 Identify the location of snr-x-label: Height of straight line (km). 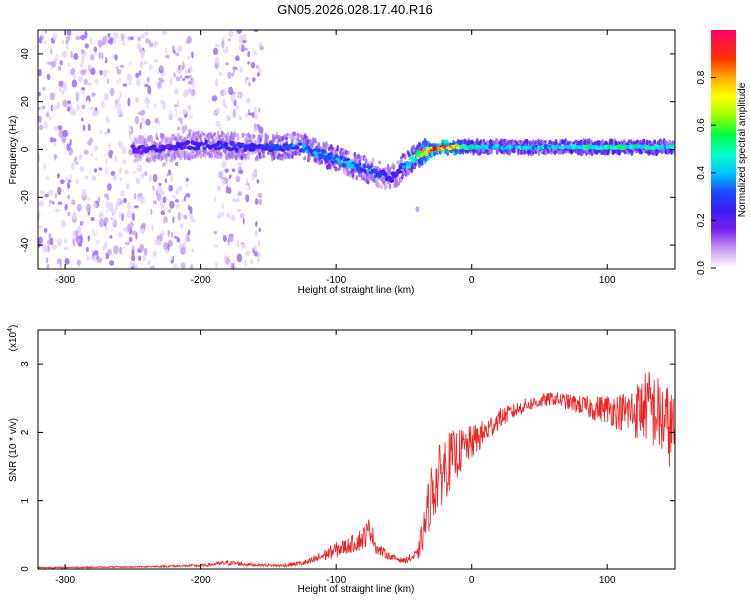
(356, 589).